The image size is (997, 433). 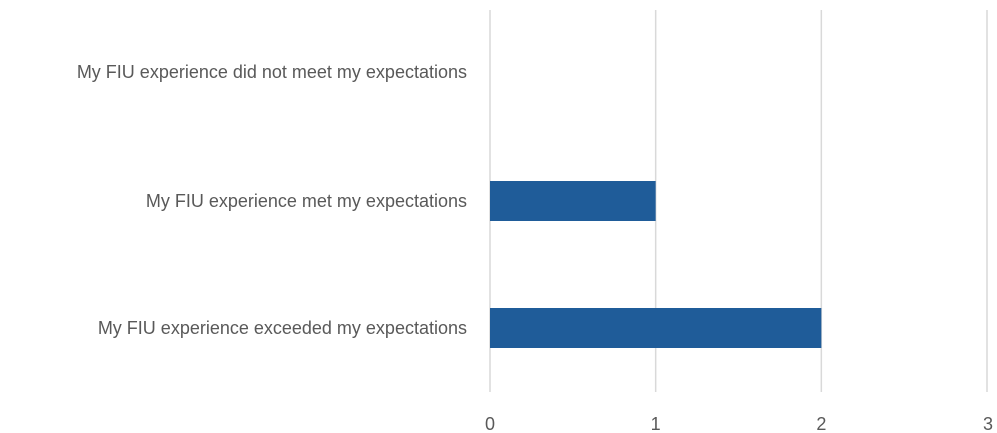 What do you see at coordinates (490, 423) in the screenshot?
I see `x-tick-label-0: 0` at bounding box center [490, 423].